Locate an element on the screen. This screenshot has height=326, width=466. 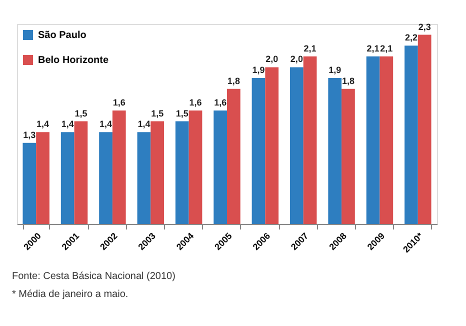
legend-label: São Paulo is located at coordinates (62, 35).